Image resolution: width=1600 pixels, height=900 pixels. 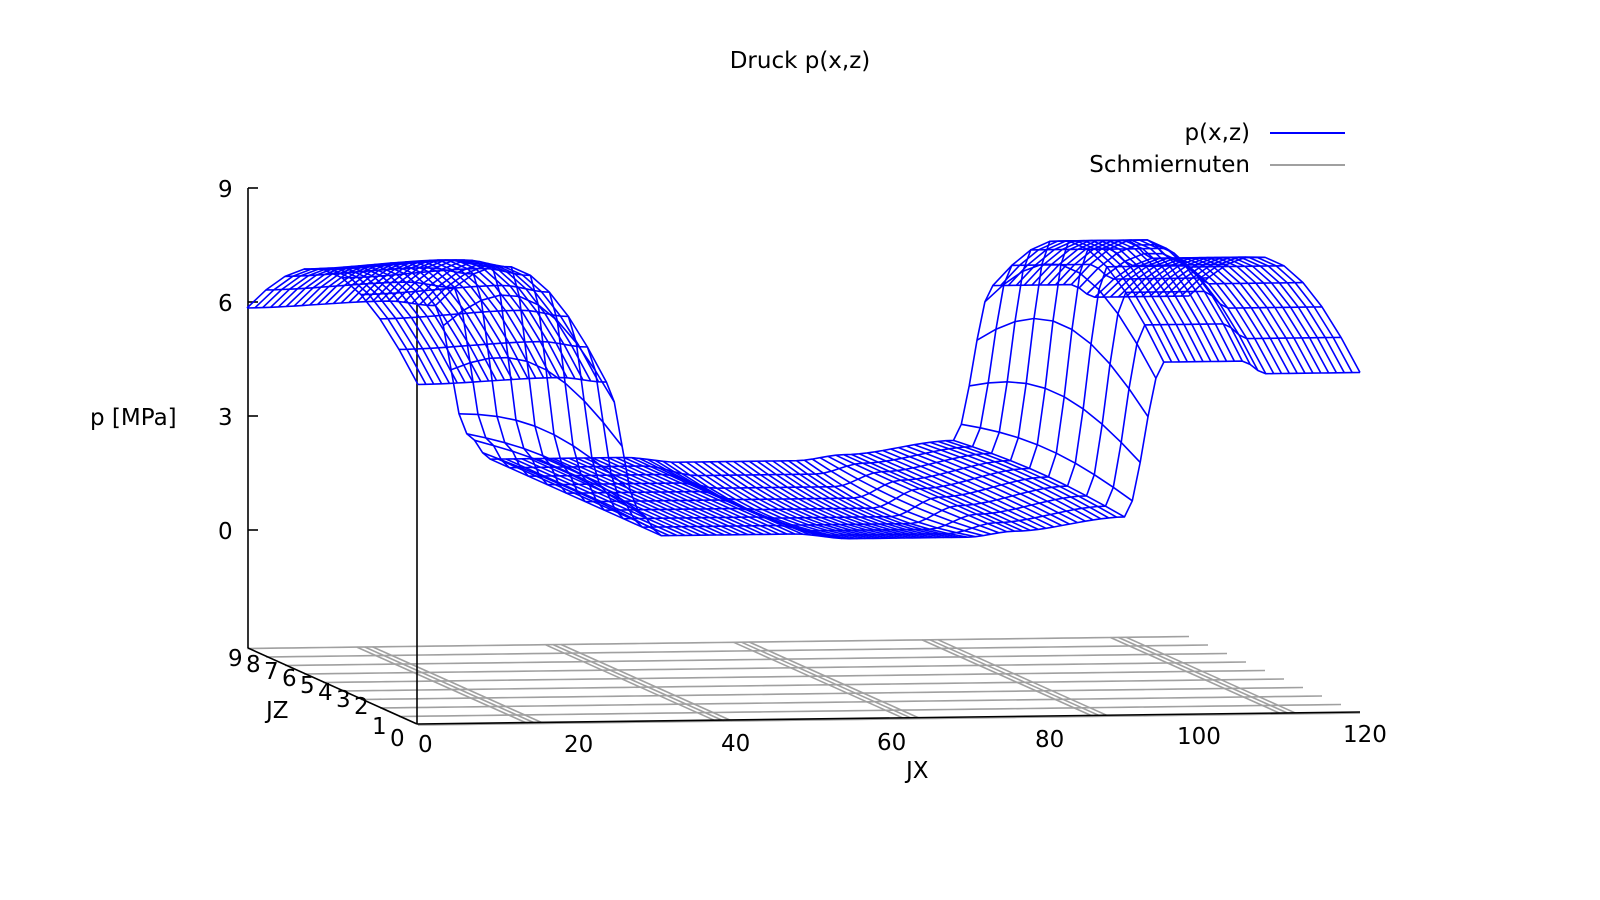 What do you see at coordinates (1217, 149) in the screenshot?
I see `legend: p(x,z) Schmiernuten` at bounding box center [1217, 149].